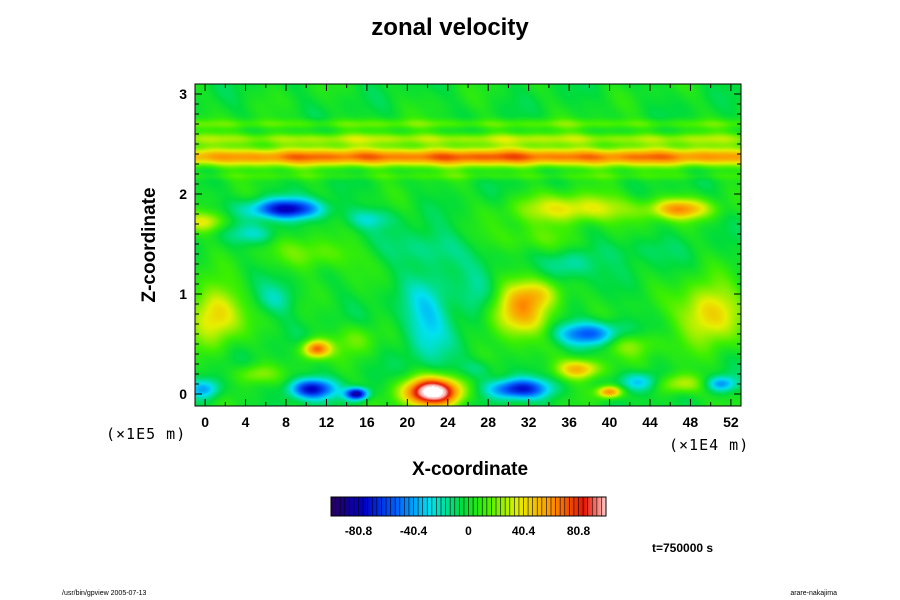  I want to click on x-tick-label: 40, so click(610, 422).